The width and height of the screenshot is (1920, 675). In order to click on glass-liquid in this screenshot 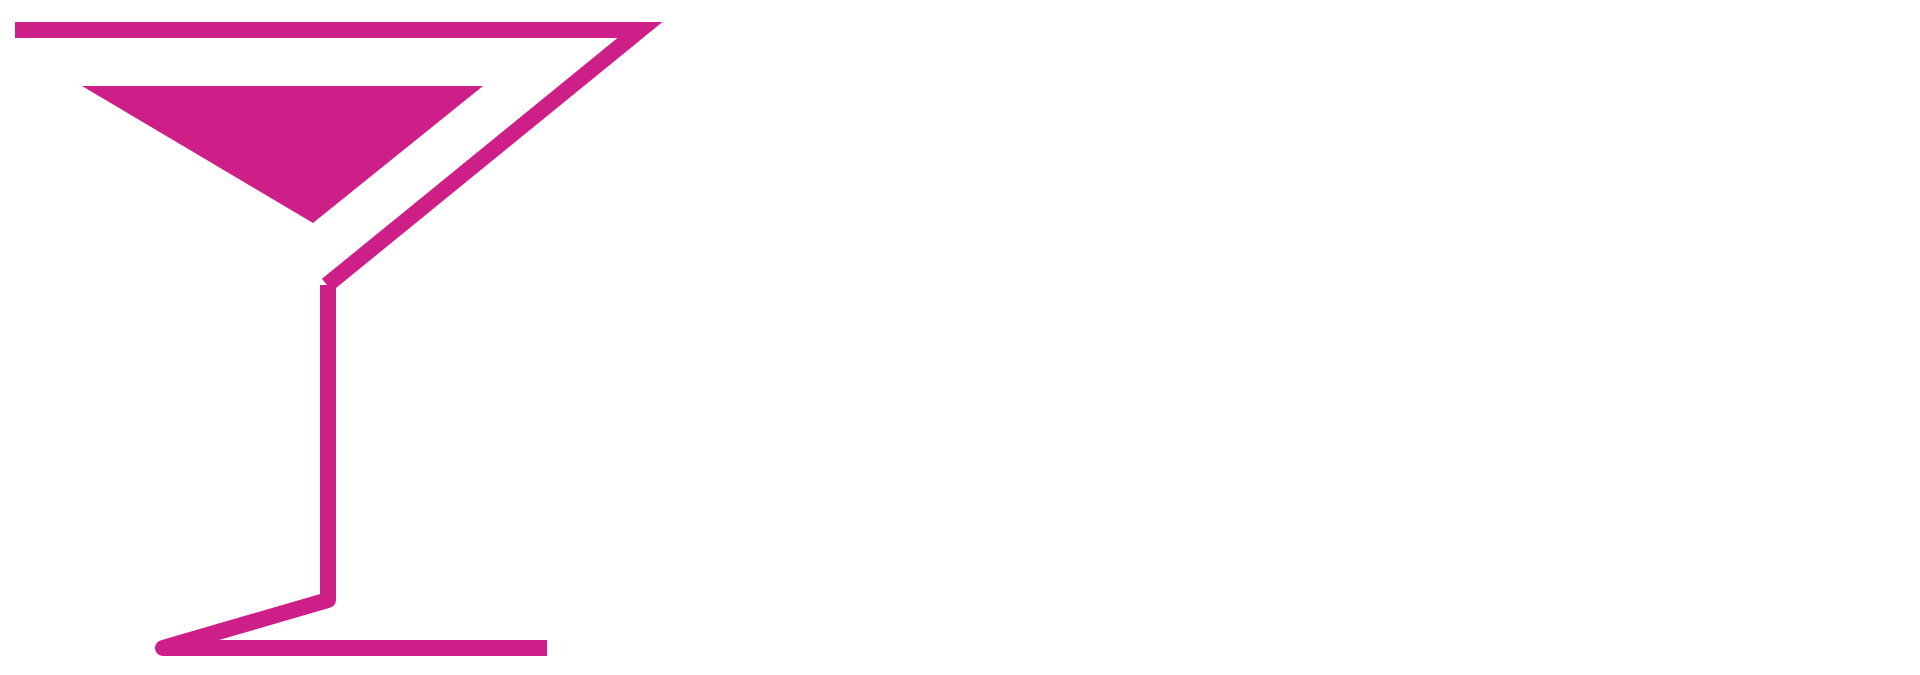, I will do `click(282, 154)`.